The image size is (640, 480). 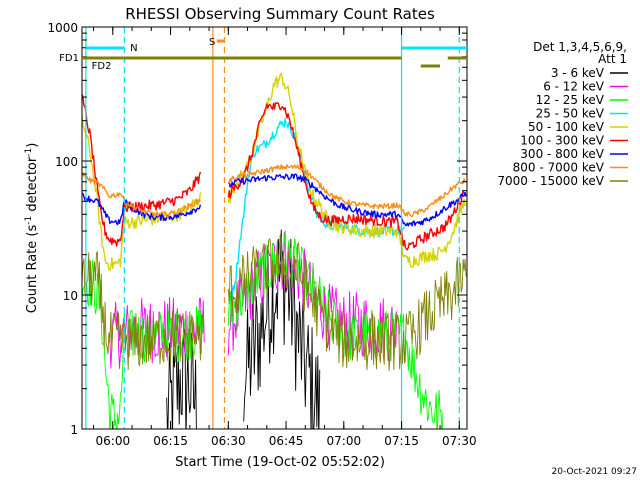 What do you see at coordinates (562, 141) in the screenshot?
I see `legend-label-5: 100 - 300 keV` at bounding box center [562, 141].